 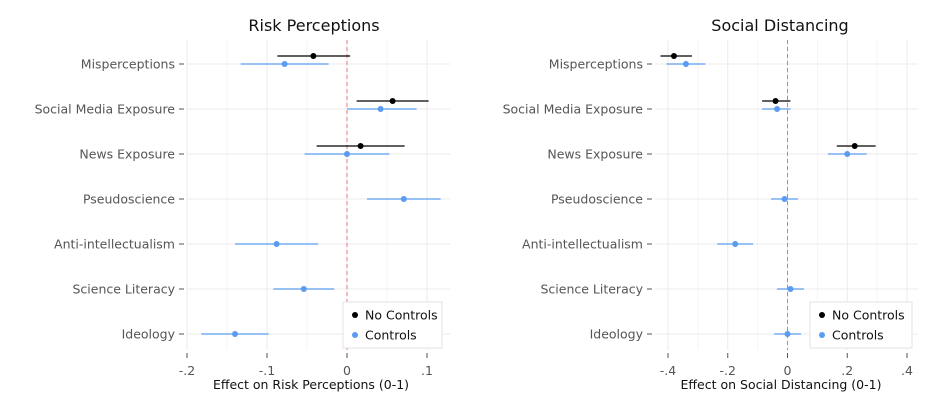 I want to click on x-axis-label: Effect on Risk Perceptions (0-1), so click(x=311, y=384).